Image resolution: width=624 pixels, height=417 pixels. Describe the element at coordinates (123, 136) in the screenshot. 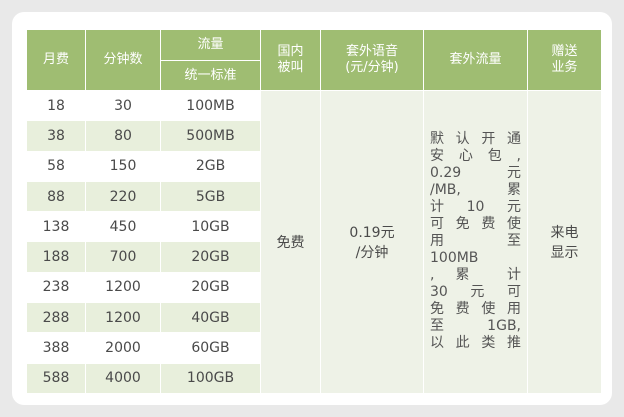

I see `cell-minutes: 80` at that location.